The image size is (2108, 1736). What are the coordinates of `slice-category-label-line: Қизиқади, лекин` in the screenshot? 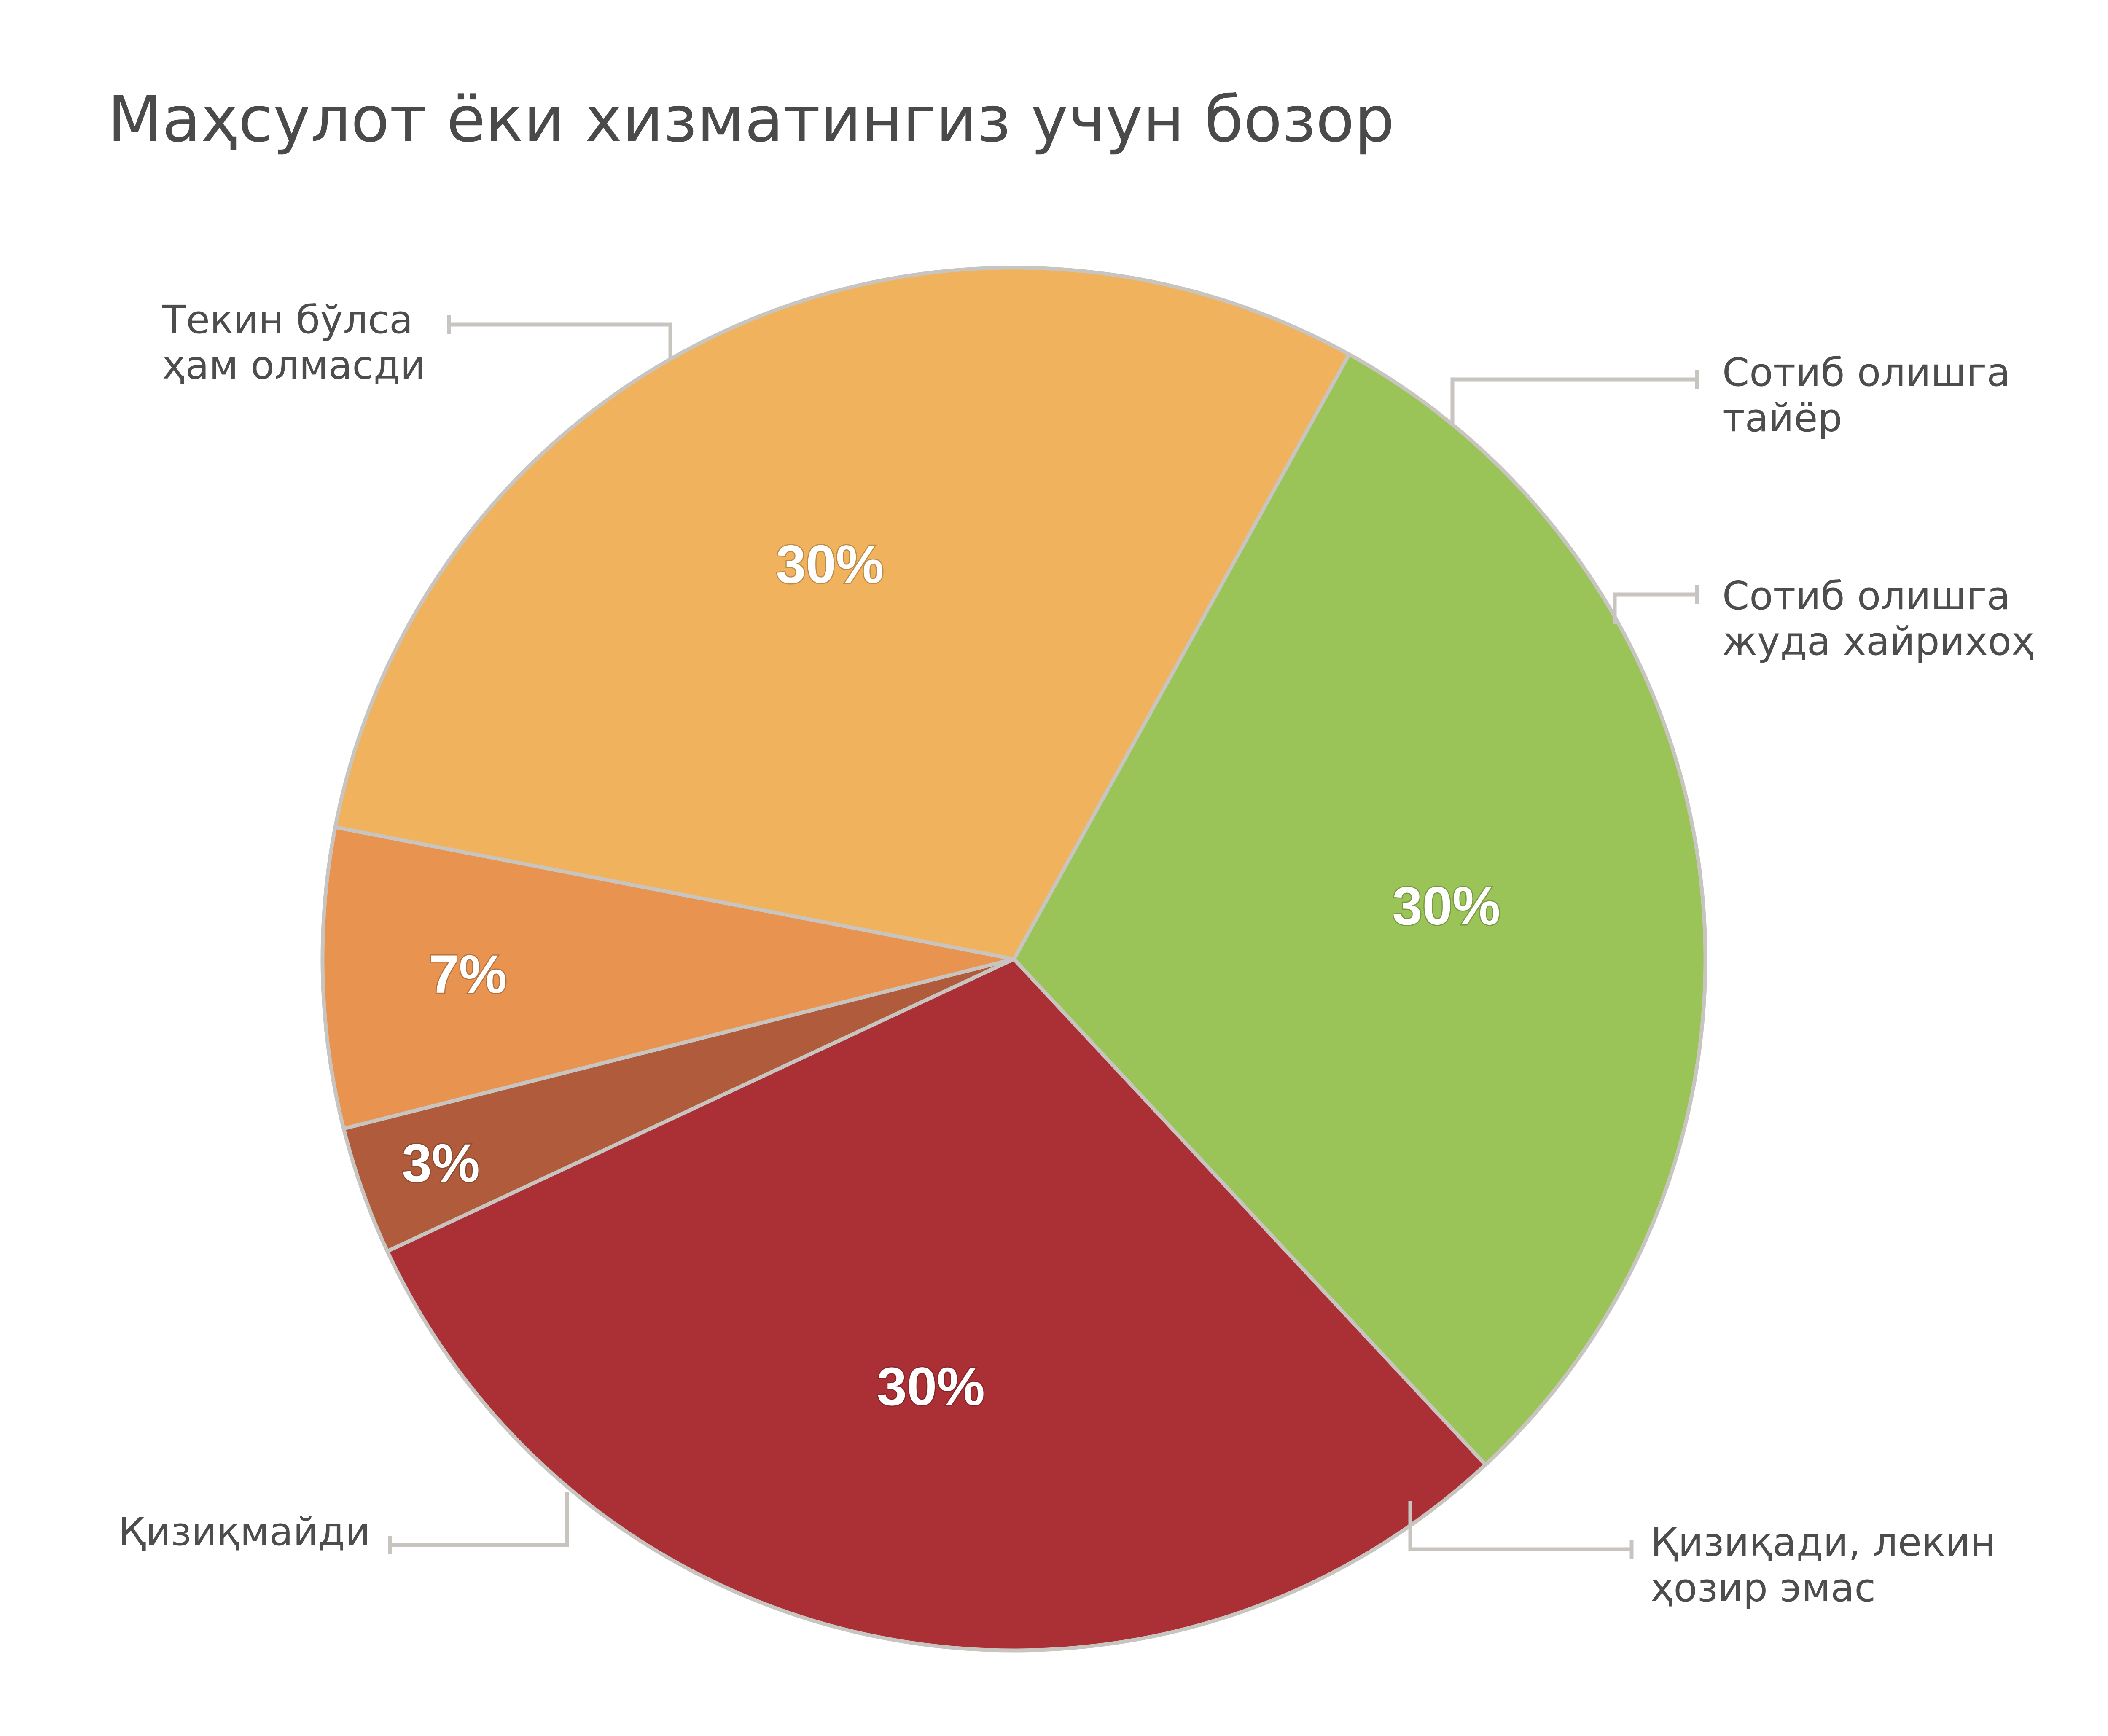 It's located at (1823, 1542).